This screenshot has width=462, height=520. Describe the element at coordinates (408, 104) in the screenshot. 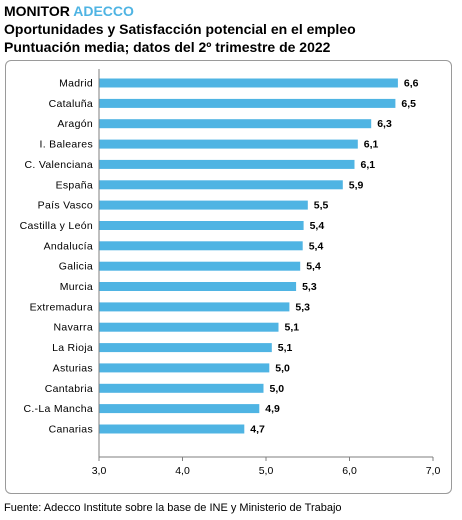

I see `data-label: 6,5` at that location.